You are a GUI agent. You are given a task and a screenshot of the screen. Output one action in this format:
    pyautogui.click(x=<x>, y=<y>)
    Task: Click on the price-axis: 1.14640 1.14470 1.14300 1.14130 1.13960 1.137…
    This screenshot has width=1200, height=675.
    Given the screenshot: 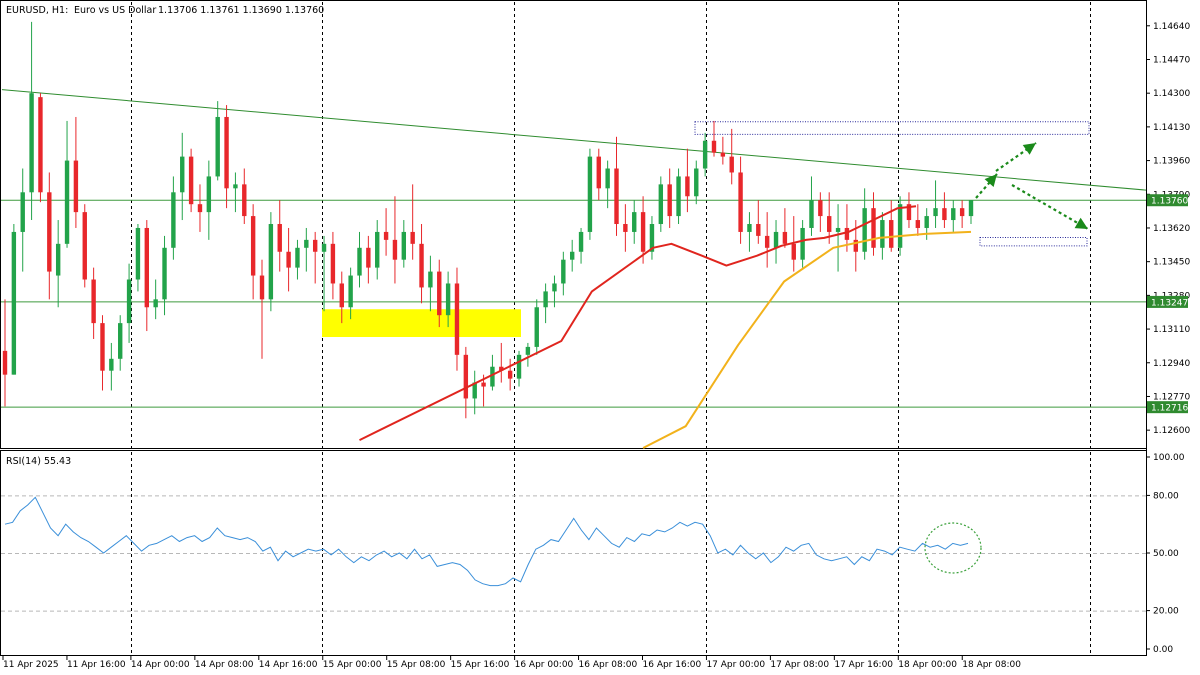 What is the action you would take?
    pyautogui.click(x=1168, y=229)
    